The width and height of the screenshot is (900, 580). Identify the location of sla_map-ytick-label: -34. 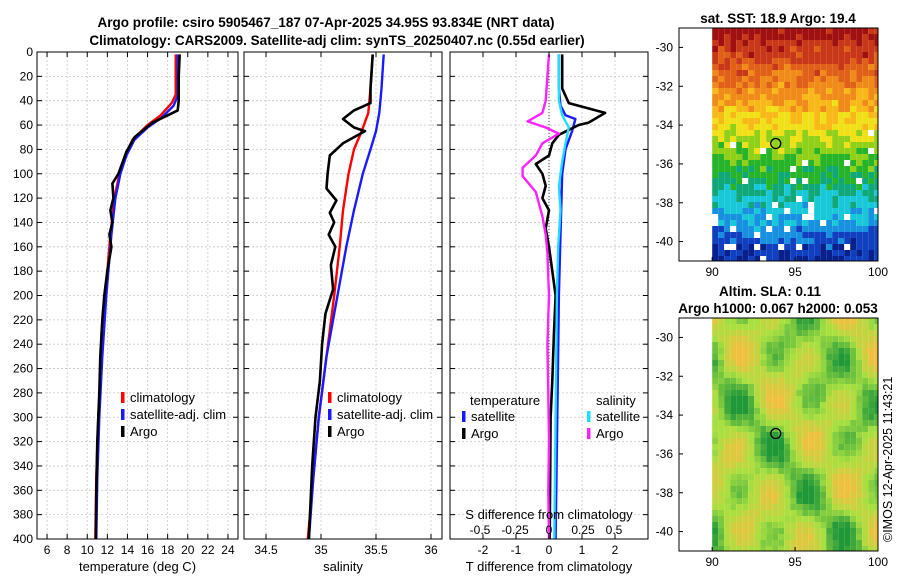
(665, 415).